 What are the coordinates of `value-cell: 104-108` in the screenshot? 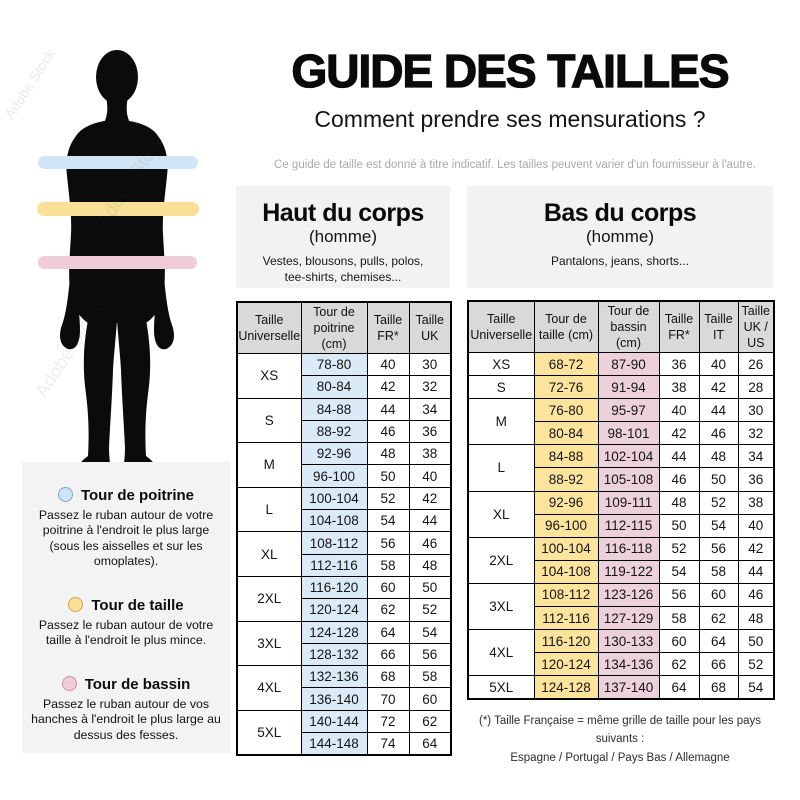 It's located at (334, 521).